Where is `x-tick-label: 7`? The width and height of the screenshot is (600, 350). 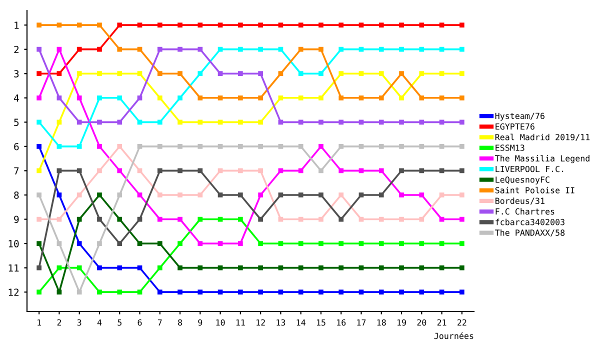
x-tick-label: 7 is located at coordinates (160, 322).